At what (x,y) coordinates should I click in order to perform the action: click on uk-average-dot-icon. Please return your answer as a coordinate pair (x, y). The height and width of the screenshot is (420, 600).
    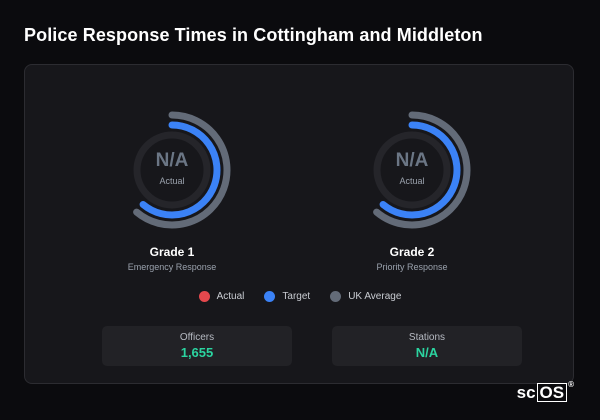
    Looking at the image, I should click on (336, 296).